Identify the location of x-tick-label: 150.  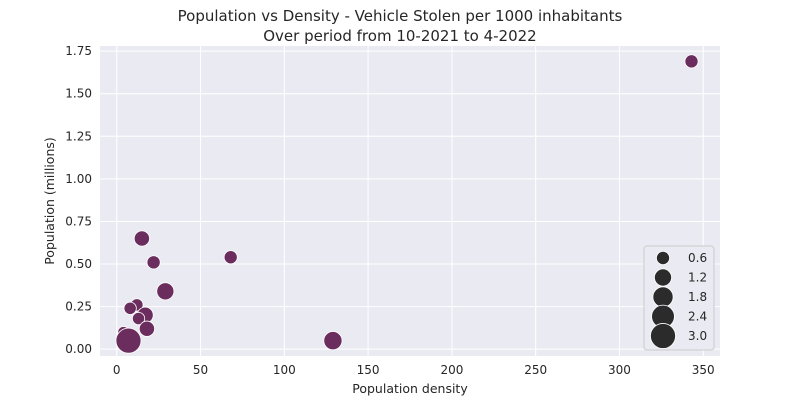
(368, 370).